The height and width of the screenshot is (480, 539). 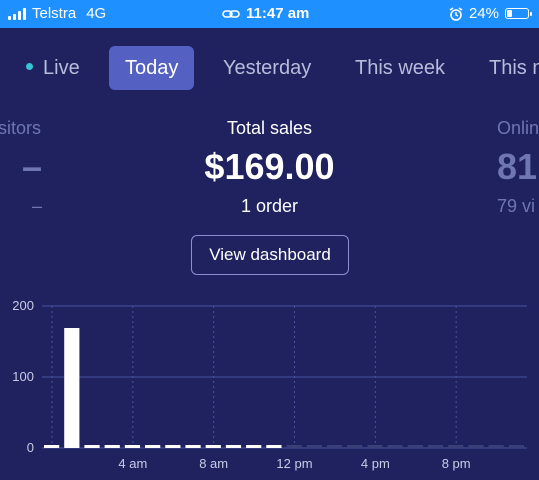 I want to click on live-dot-icon, so click(x=29, y=67).